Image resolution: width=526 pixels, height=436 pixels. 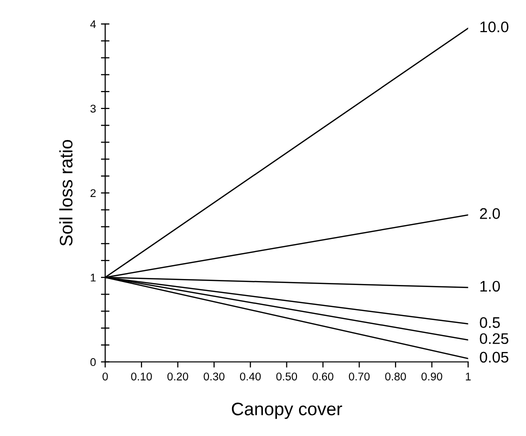 What do you see at coordinates (214, 376) in the screenshot?
I see `x-tick-label: 0.30` at bounding box center [214, 376].